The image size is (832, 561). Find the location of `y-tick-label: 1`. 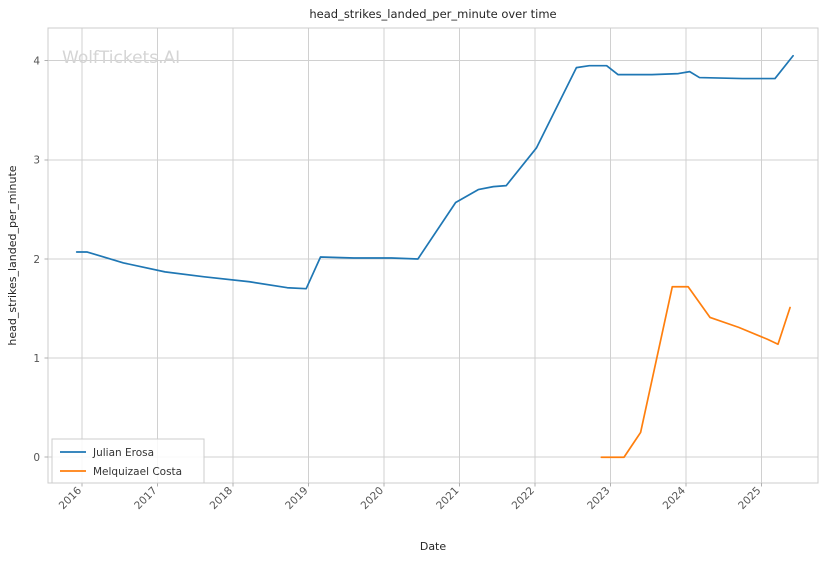

y-tick-label: 1 is located at coordinates (36, 359).